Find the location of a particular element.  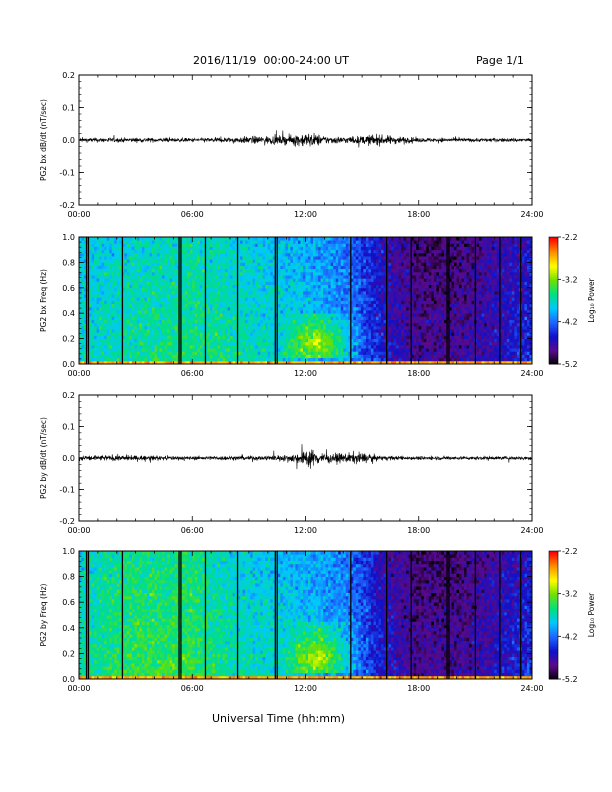

y-tick-label: -0.2 is located at coordinates (67, 205).